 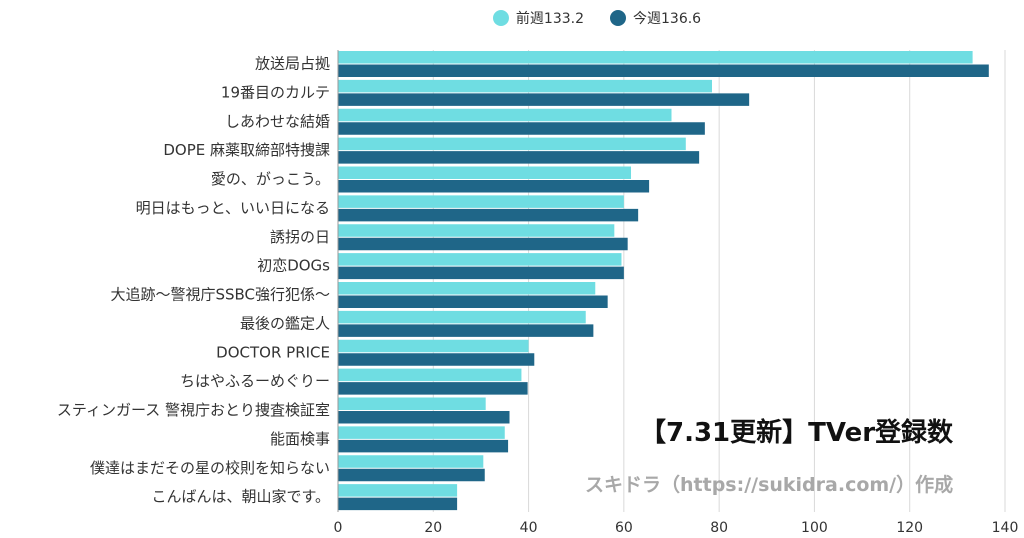 I want to click on category-label-2: しあわせな結婚, so click(x=277, y=121).